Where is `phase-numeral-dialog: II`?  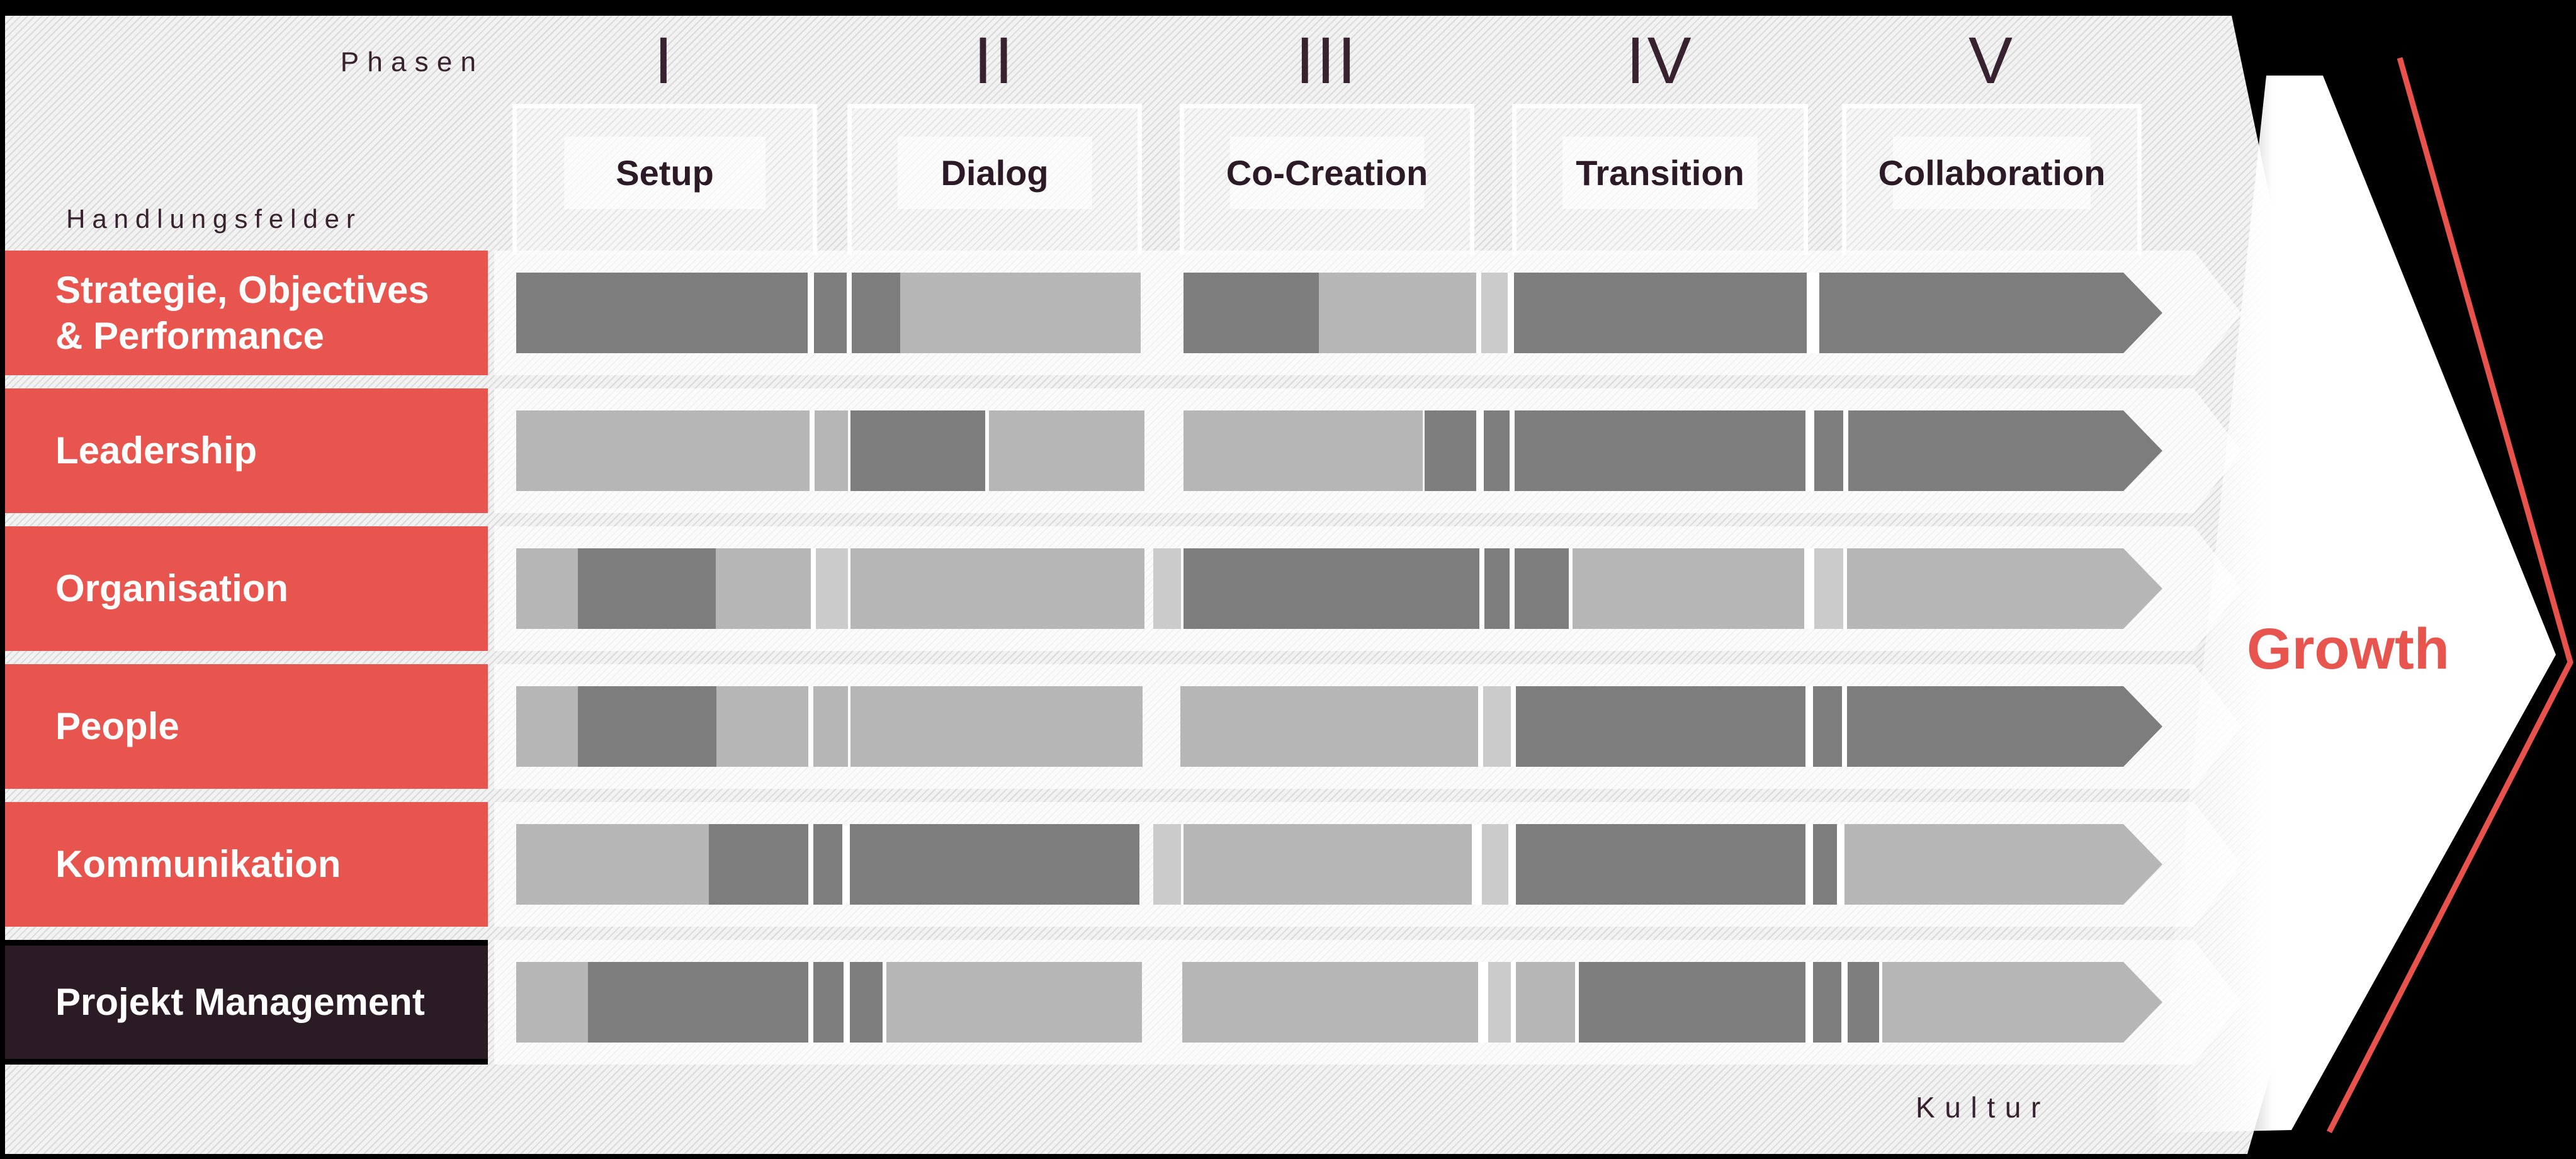
phase-numeral-dialog: II is located at coordinates (994, 61).